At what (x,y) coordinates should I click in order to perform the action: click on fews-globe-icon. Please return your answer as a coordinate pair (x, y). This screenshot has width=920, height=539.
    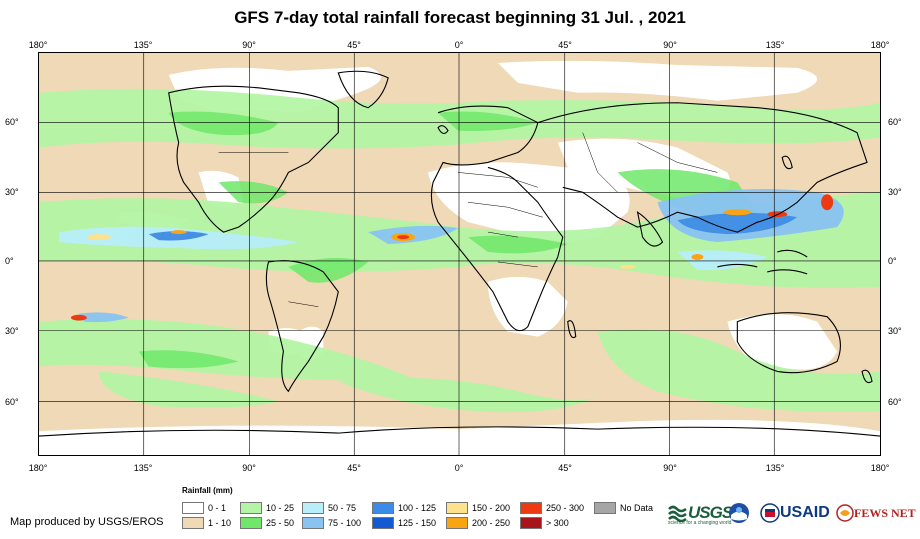
    Looking at the image, I should click on (845, 513).